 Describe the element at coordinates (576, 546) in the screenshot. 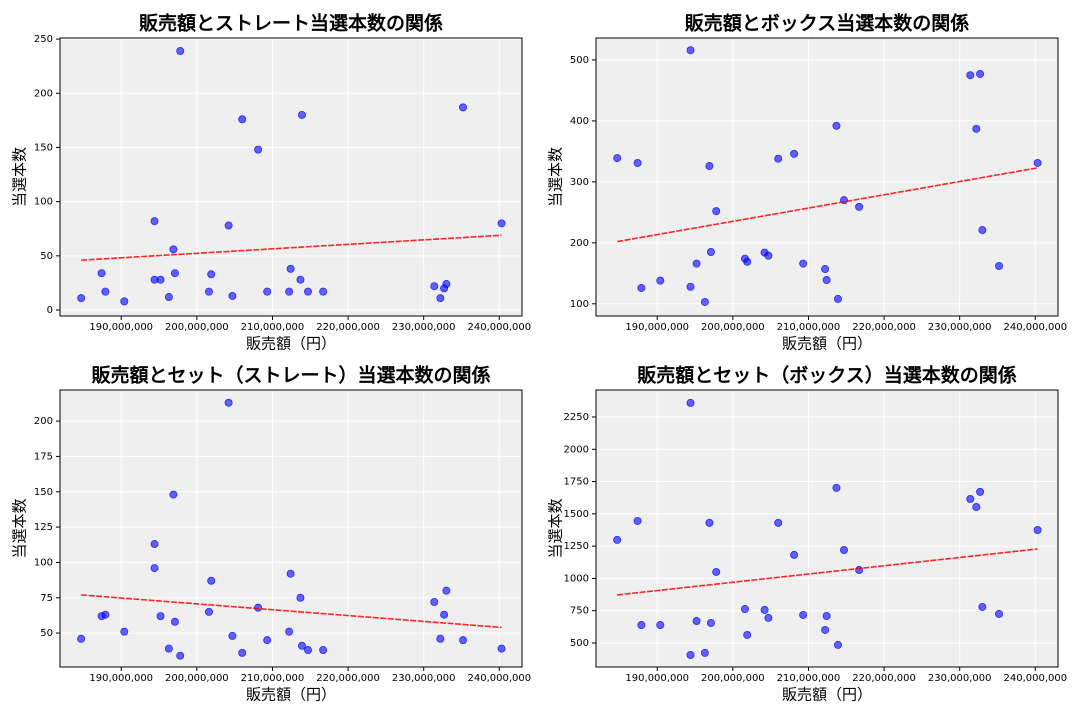

I see `y-tick-label: 1250` at that location.